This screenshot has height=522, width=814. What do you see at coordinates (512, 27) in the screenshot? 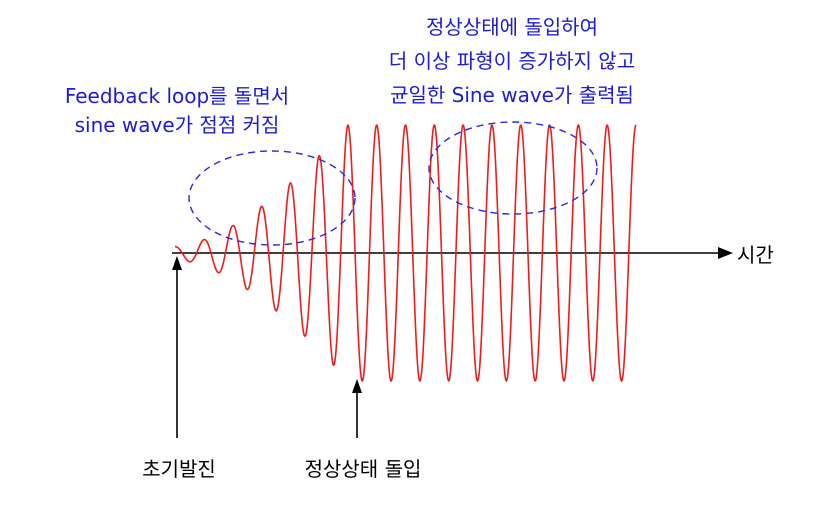
I see `steady-annotation-line1: 정상상태에 돌입하여` at bounding box center [512, 27].